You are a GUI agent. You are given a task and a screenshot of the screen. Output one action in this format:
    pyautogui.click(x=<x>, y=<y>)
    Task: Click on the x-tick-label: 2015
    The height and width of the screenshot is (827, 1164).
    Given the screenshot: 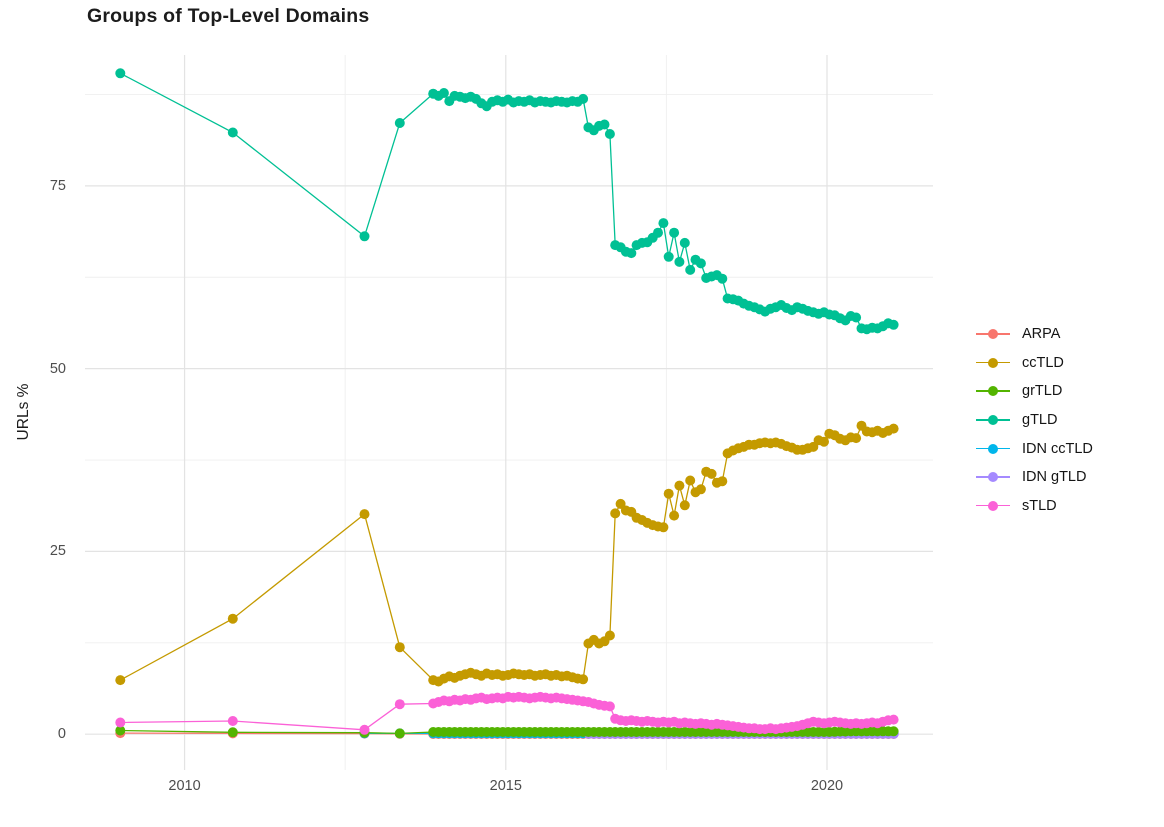 What is the action you would take?
    pyautogui.click(x=505, y=786)
    